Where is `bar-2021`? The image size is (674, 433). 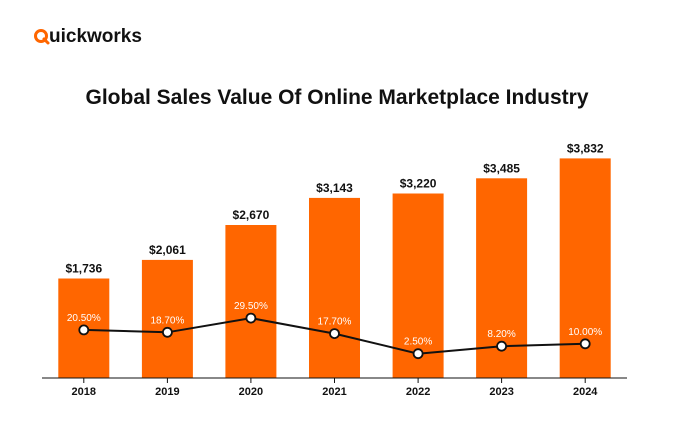
bar-2021 is located at coordinates (334, 287).